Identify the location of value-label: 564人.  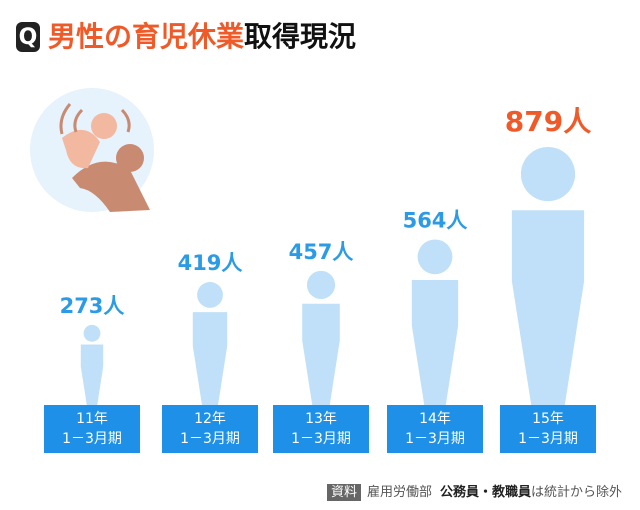
(435, 220).